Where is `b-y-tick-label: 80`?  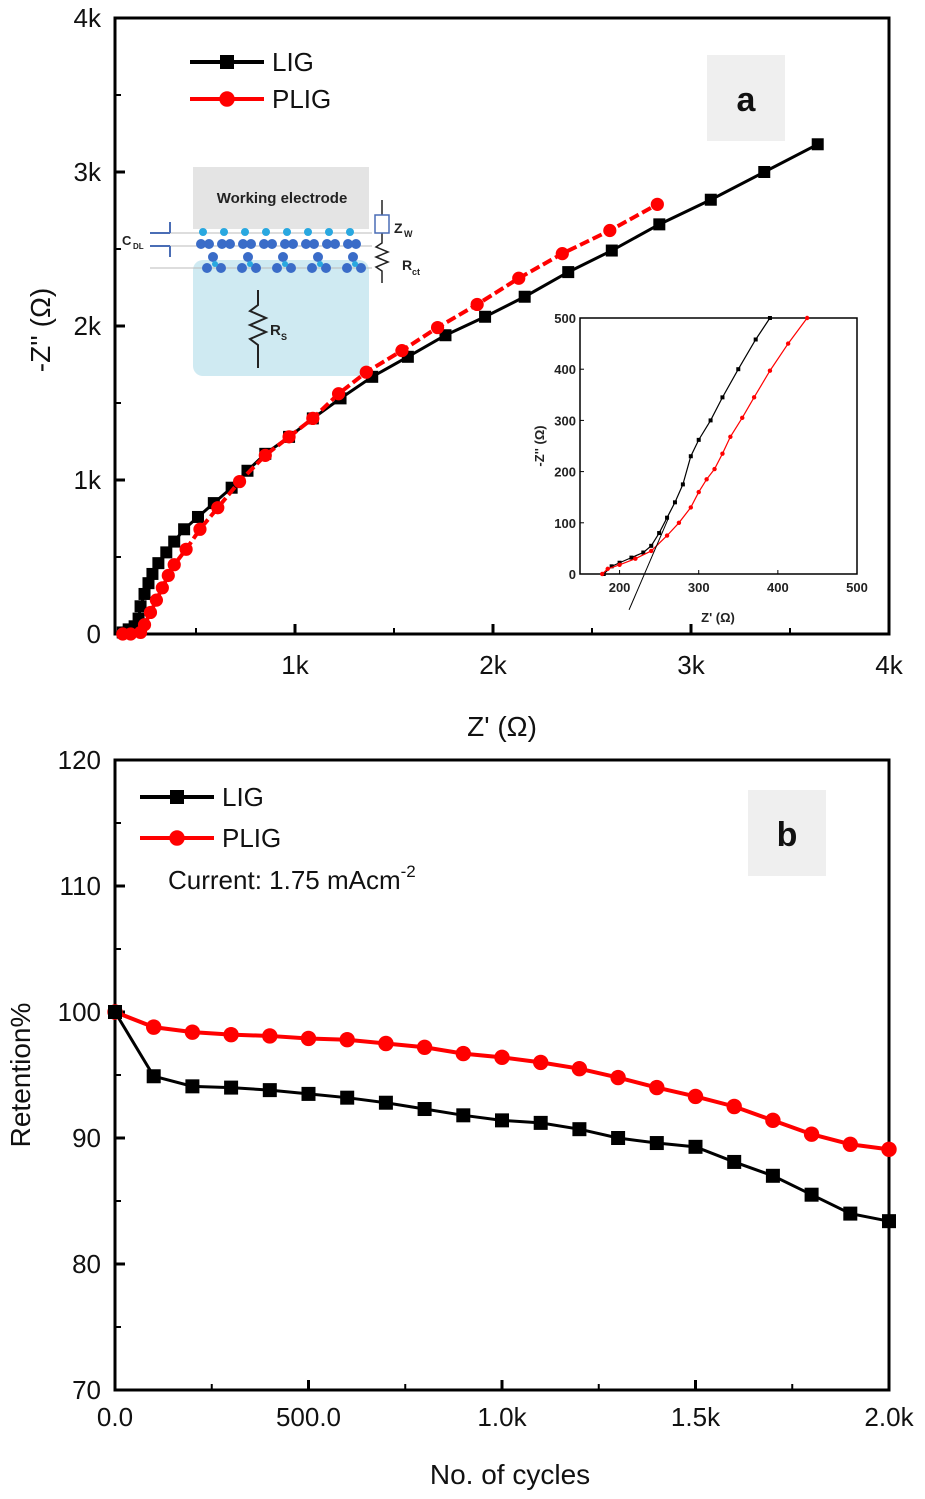 b-y-tick-label: 80 is located at coordinates (86, 1264).